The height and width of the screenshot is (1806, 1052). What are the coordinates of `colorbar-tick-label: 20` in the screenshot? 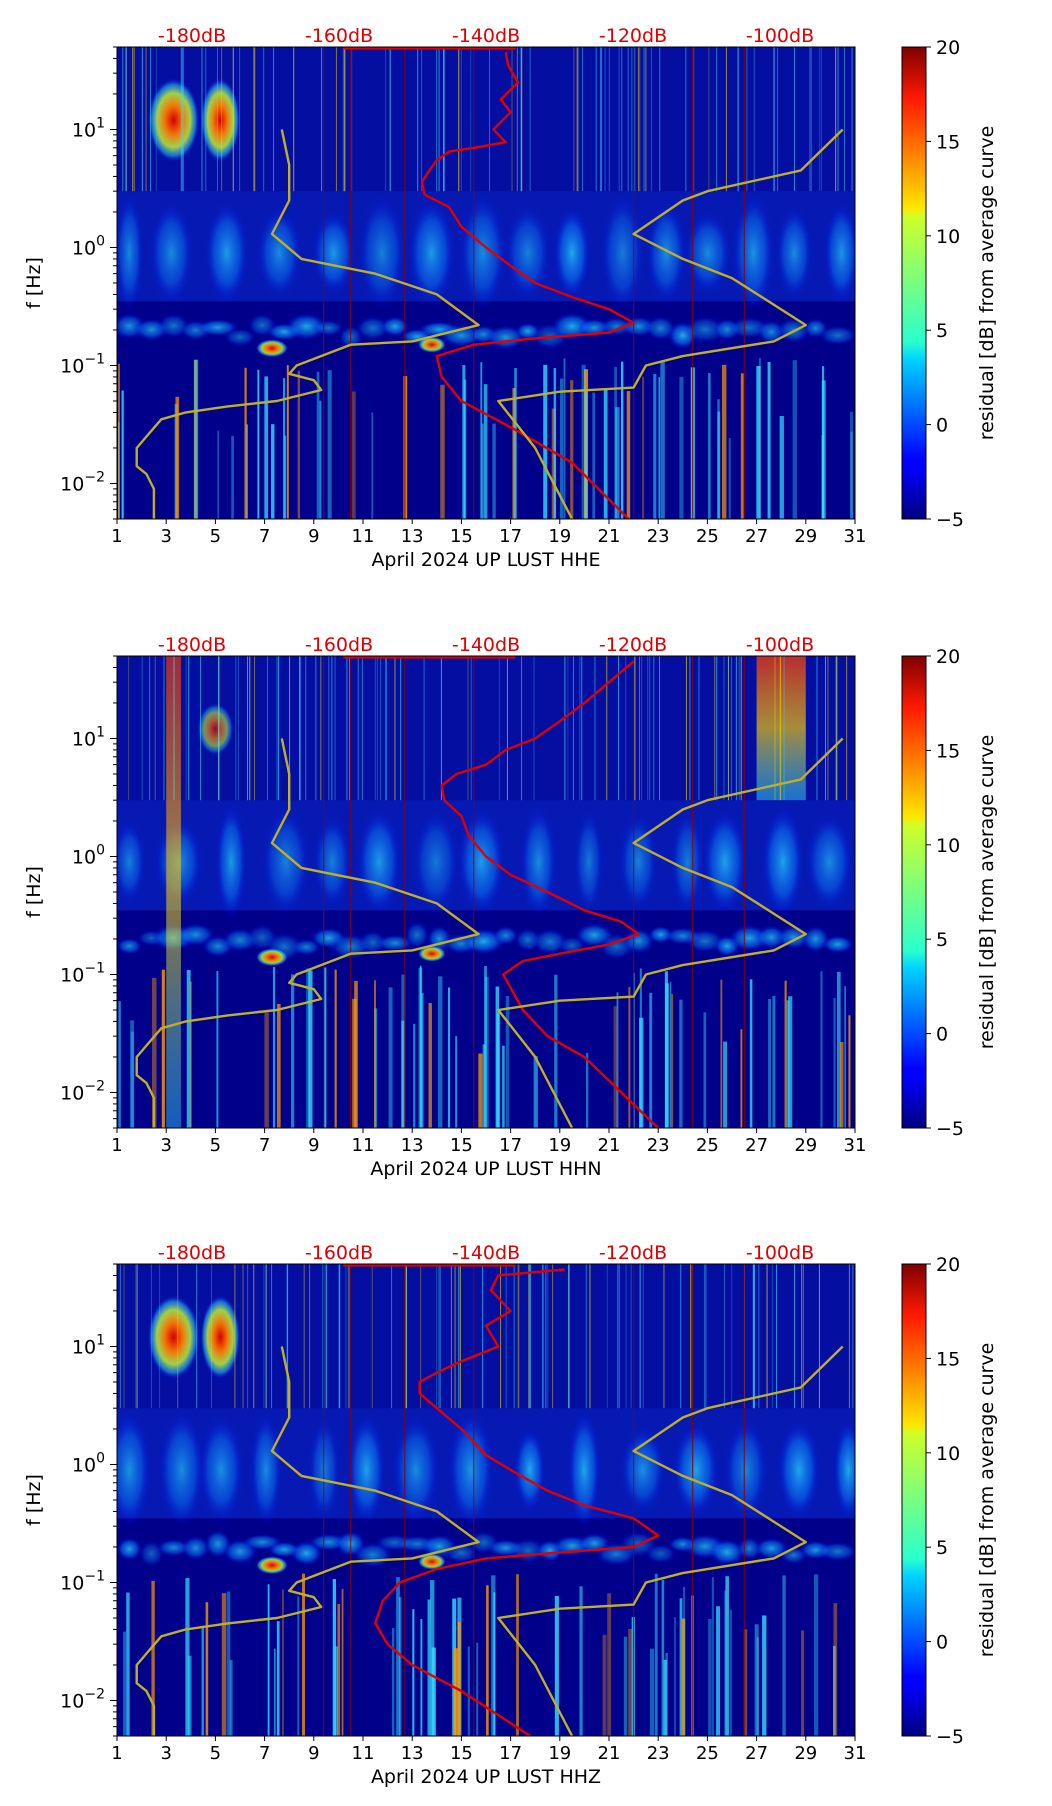 It's located at (948, 48).